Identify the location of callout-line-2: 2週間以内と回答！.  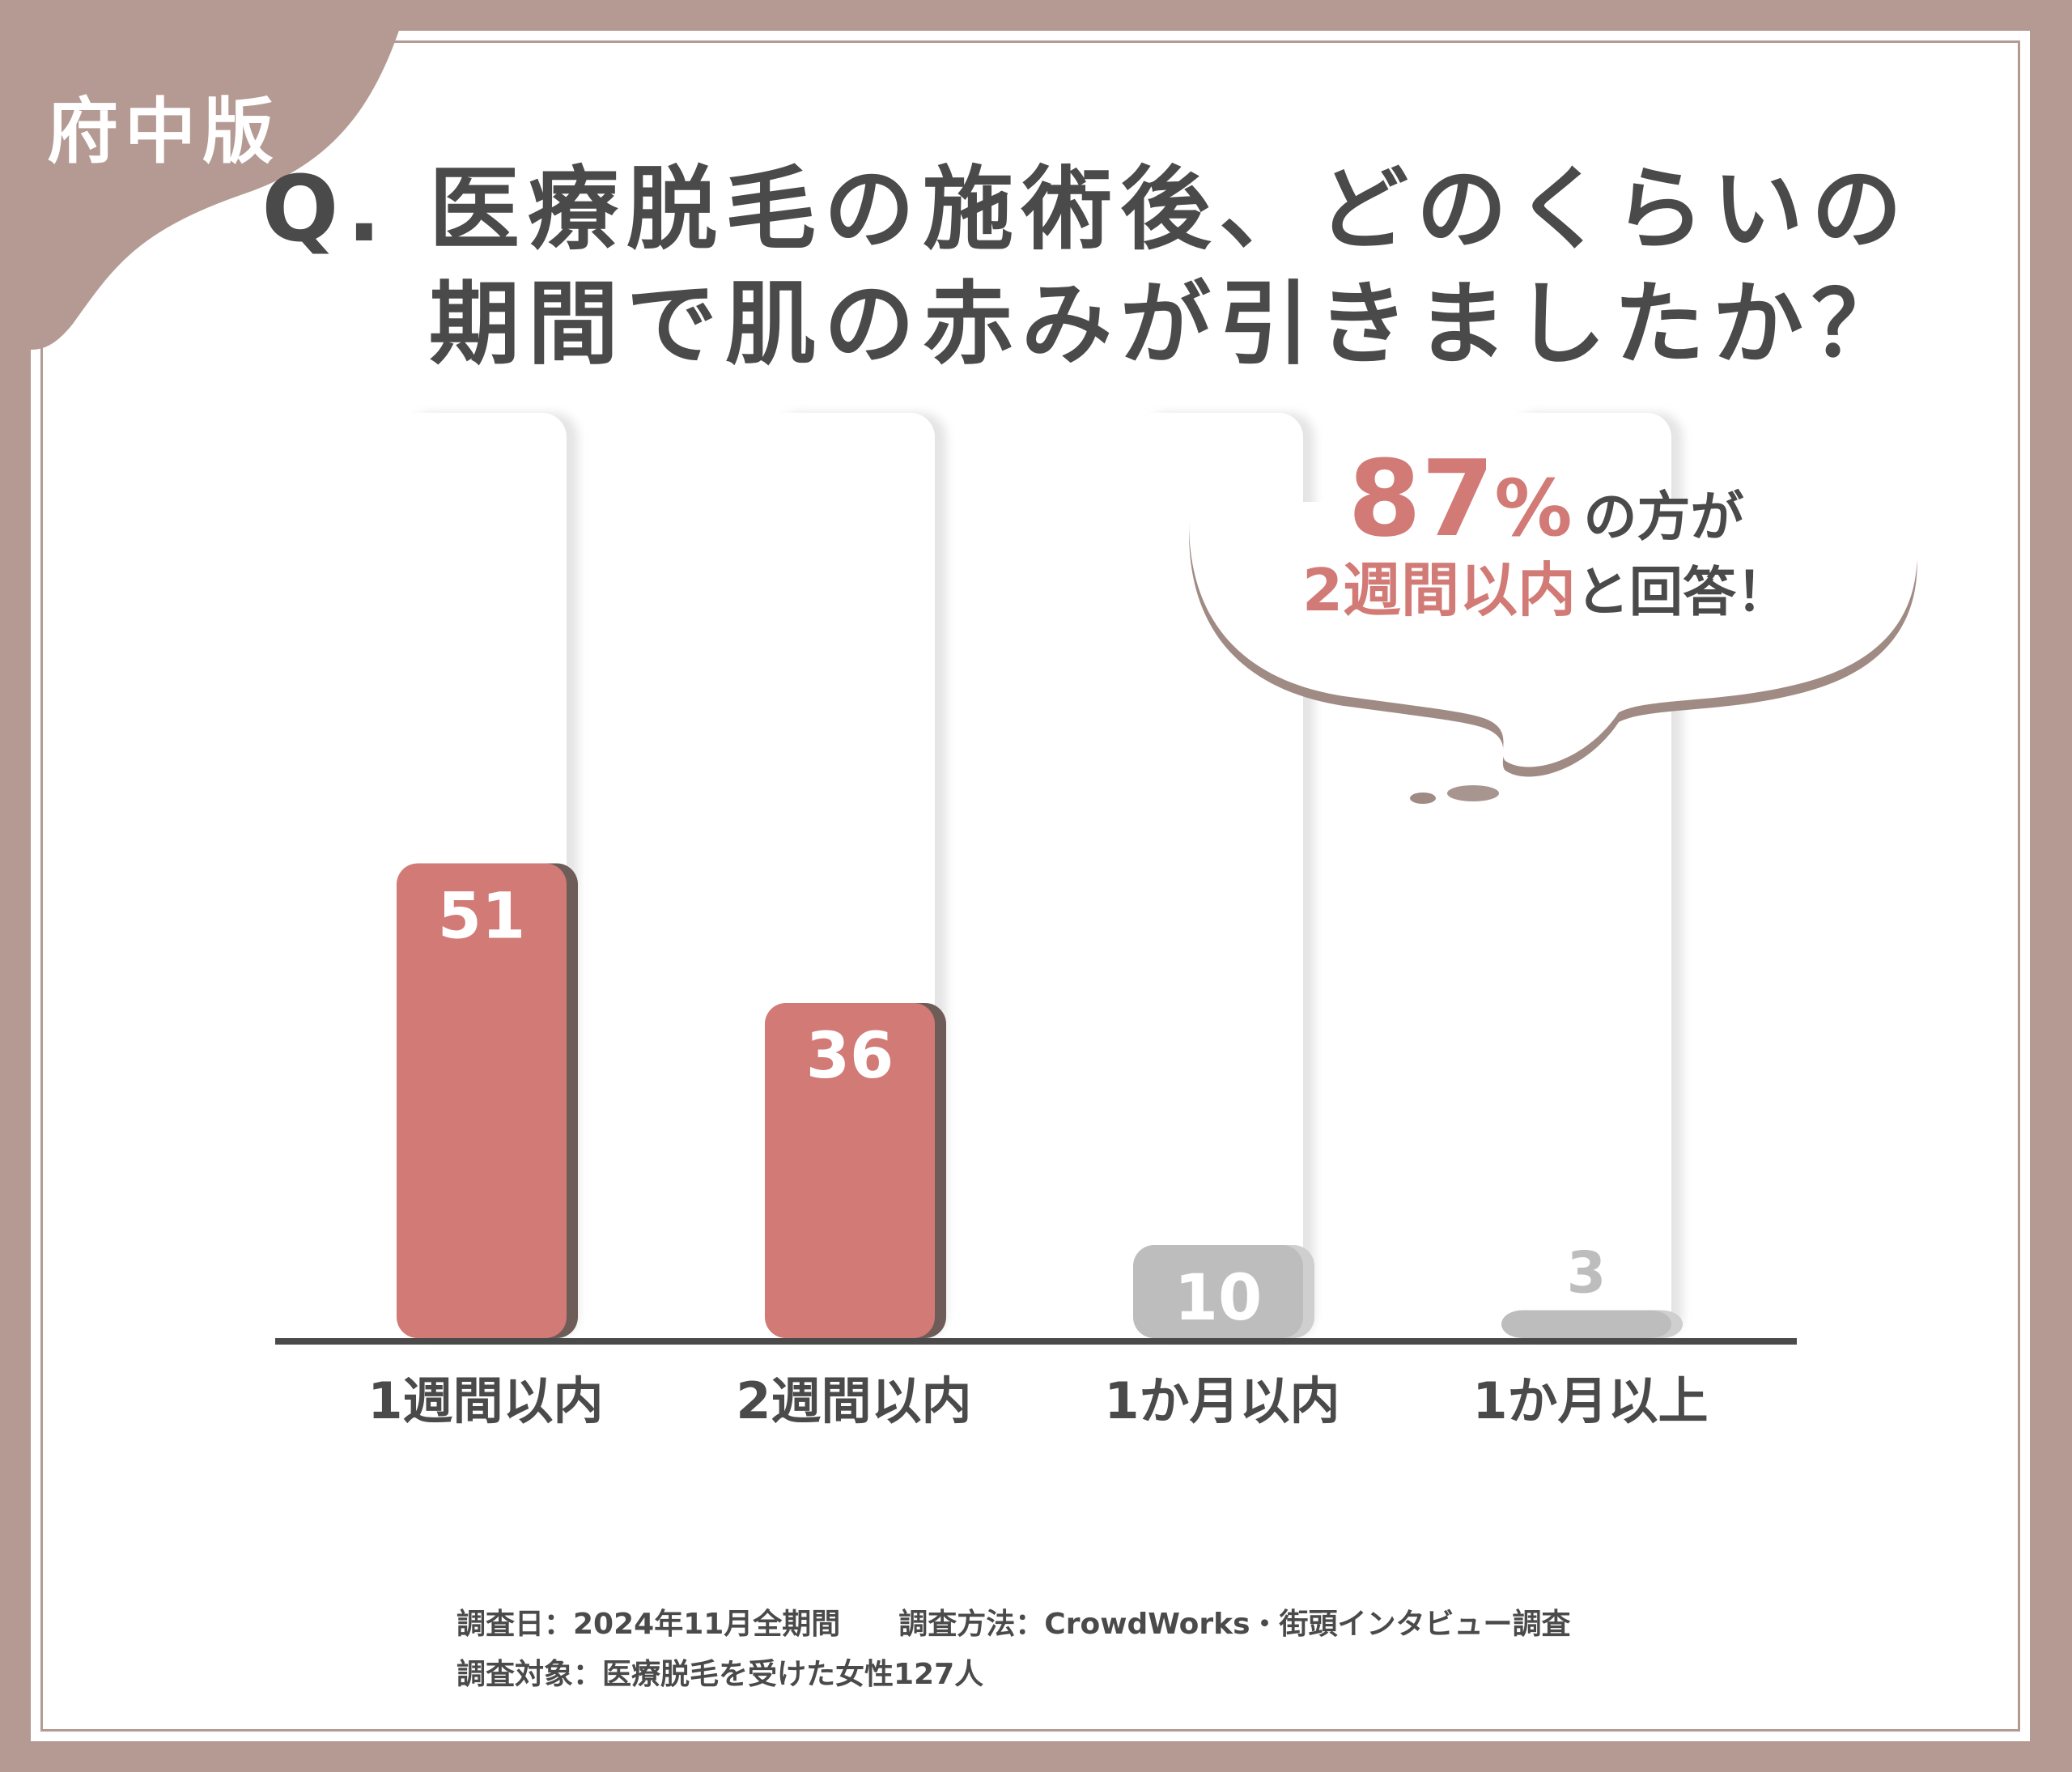
(1546, 584).